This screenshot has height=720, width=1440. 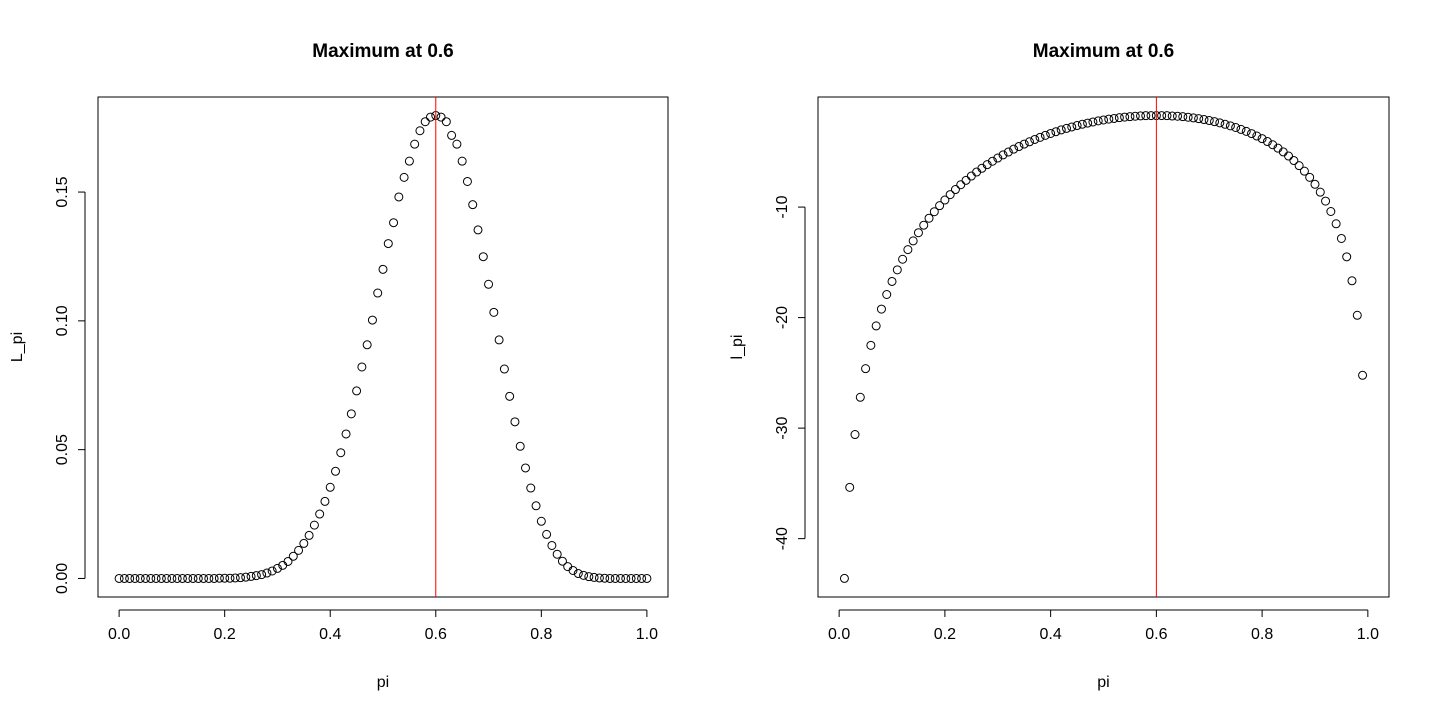 What do you see at coordinates (17, 347) in the screenshot?
I see `y-axis-label: L_pi` at bounding box center [17, 347].